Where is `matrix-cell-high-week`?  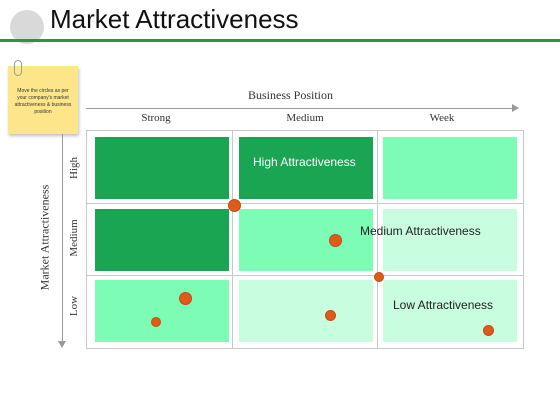 matrix-cell-high-week is located at coordinates (450, 168).